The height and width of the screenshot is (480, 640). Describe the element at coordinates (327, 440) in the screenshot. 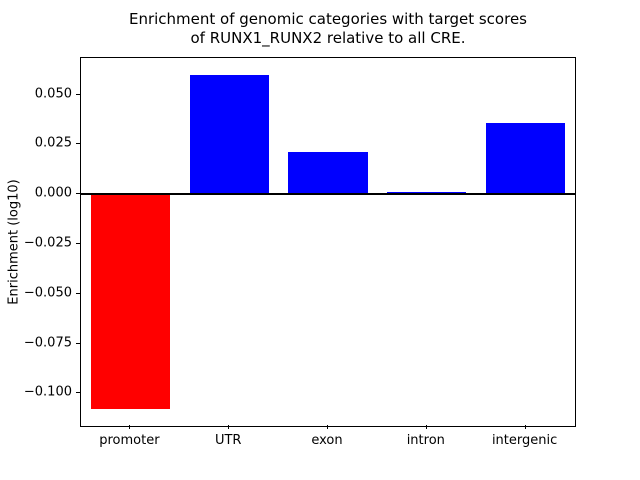

I see `x-tick-label-exon: exon` at that location.